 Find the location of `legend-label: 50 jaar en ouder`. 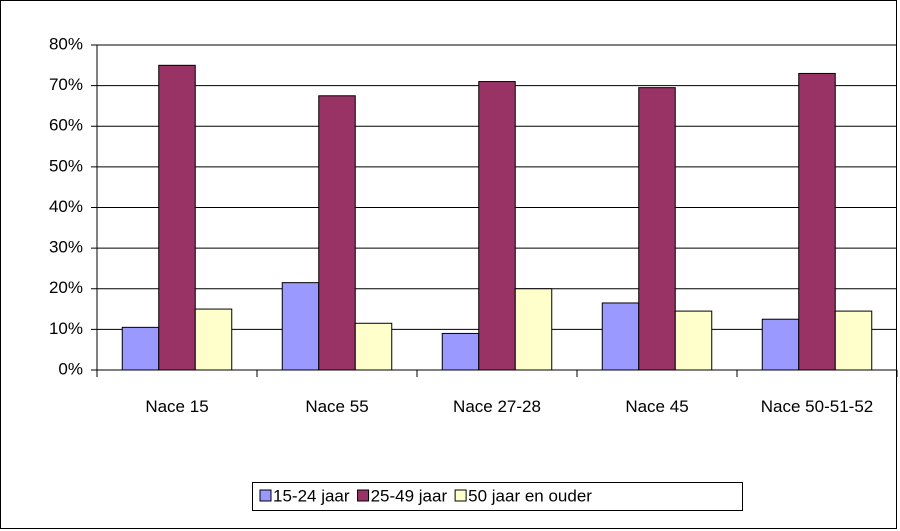

legend-label: 50 jaar en ouder is located at coordinates (530, 495).